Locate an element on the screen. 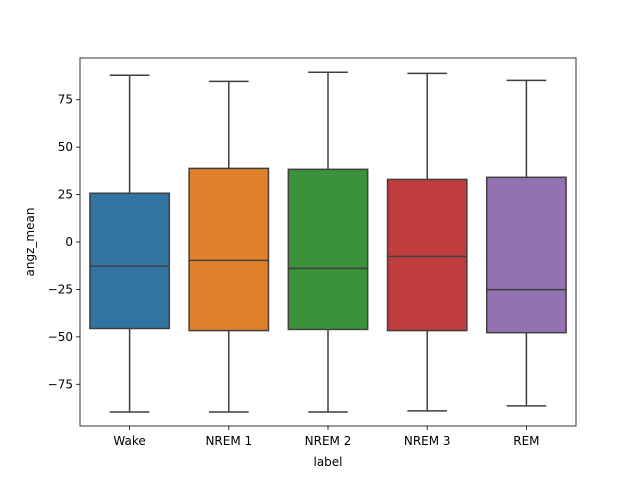  y-tick-label: −75 is located at coordinates (60, 384).